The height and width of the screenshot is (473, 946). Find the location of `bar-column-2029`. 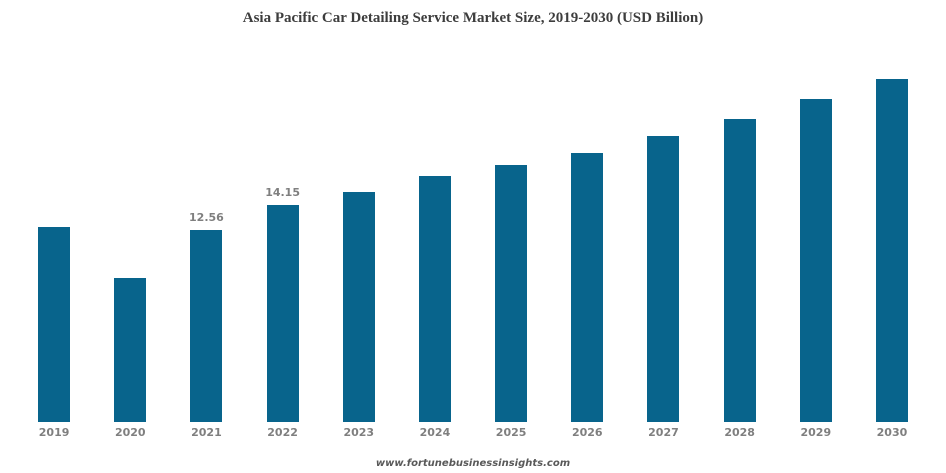

bar-column-2029 is located at coordinates (816, 241).